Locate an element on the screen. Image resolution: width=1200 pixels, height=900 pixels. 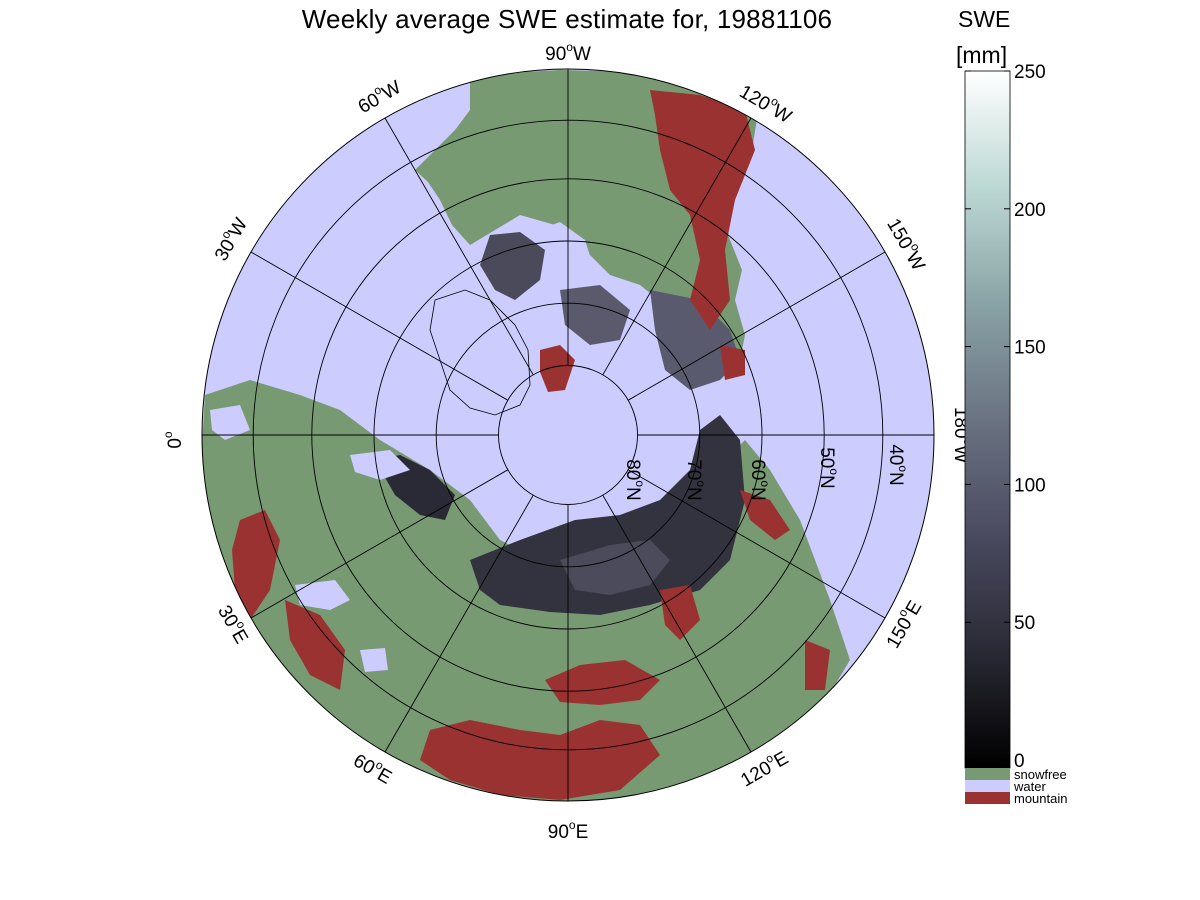
latitude-labels: 80oN 70oN 60oN 50oN 40oN is located at coordinates (766, 472).